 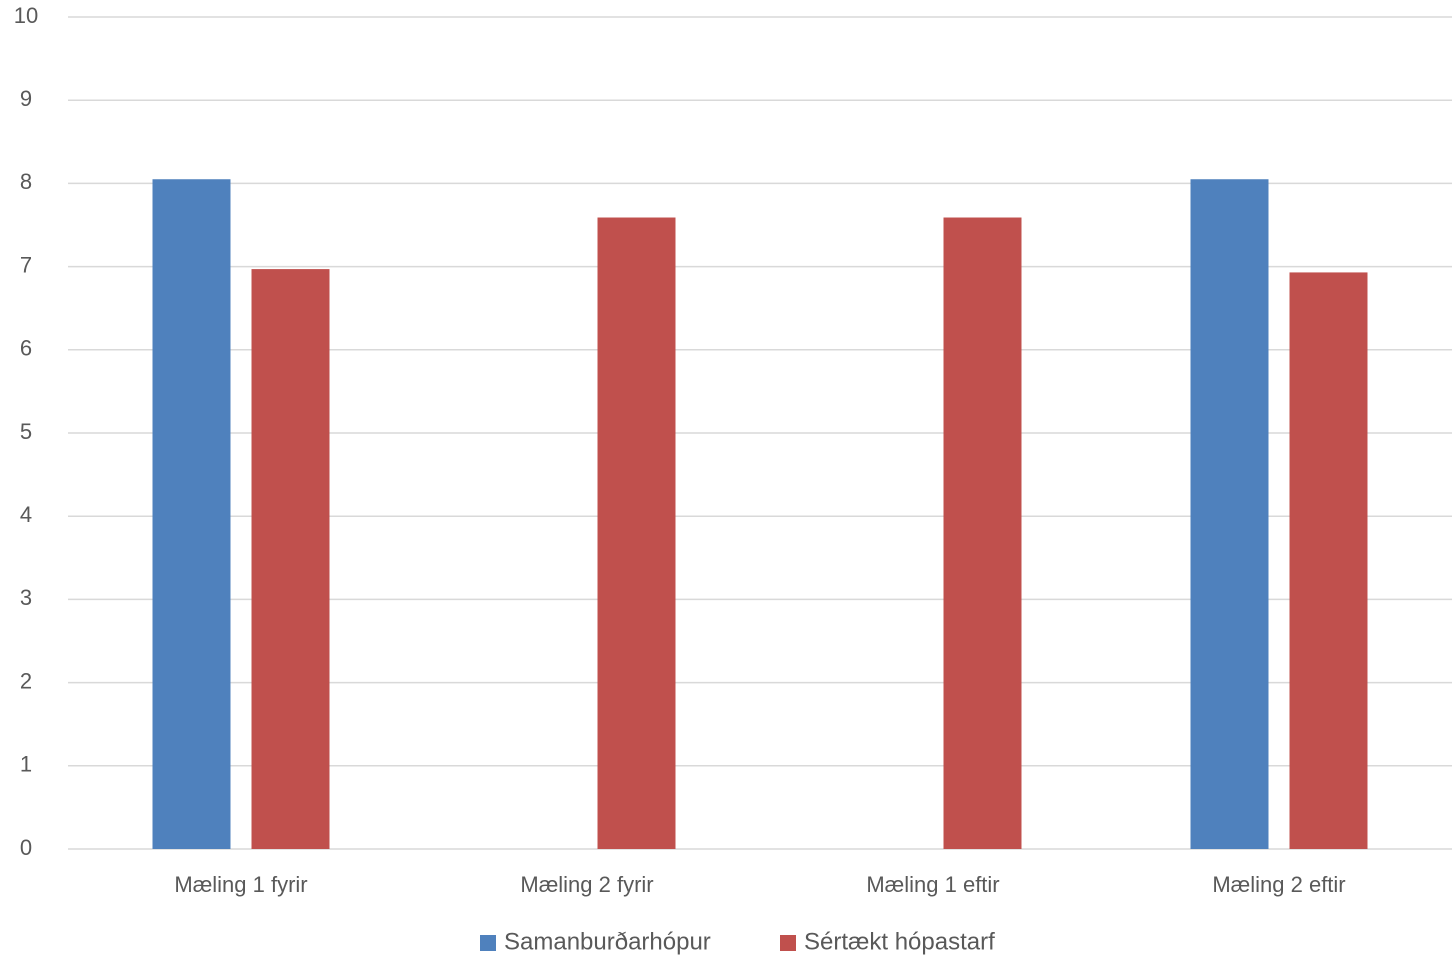 I want to click on x-category-label: Mæling 2 fyrir, so click(x=586, y=884).